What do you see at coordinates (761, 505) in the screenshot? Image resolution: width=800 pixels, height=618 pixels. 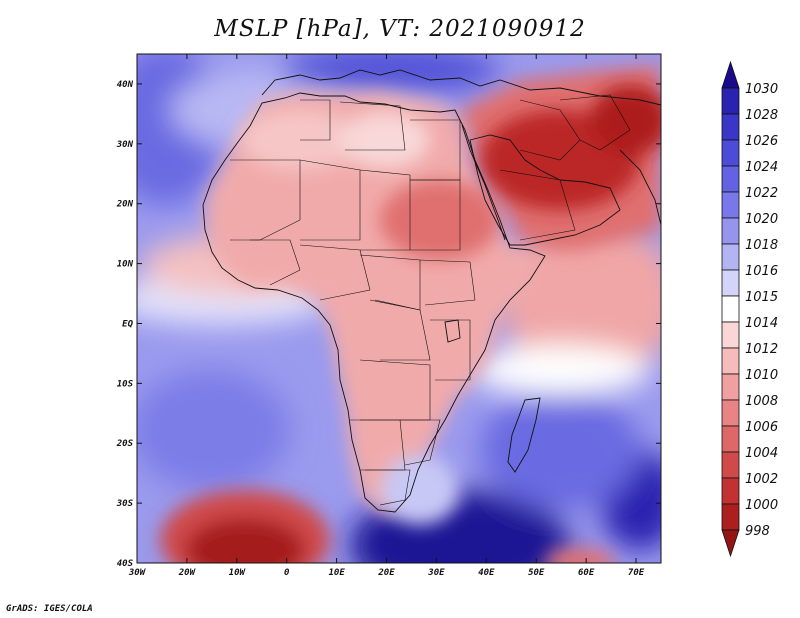 I see `colorbar-level-label: 1000` at bounding box center [761, 505].